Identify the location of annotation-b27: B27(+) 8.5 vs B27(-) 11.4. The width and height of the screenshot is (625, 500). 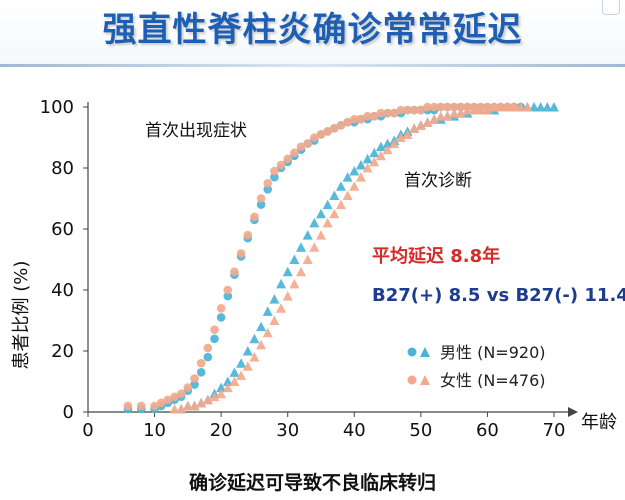
(498, 295).